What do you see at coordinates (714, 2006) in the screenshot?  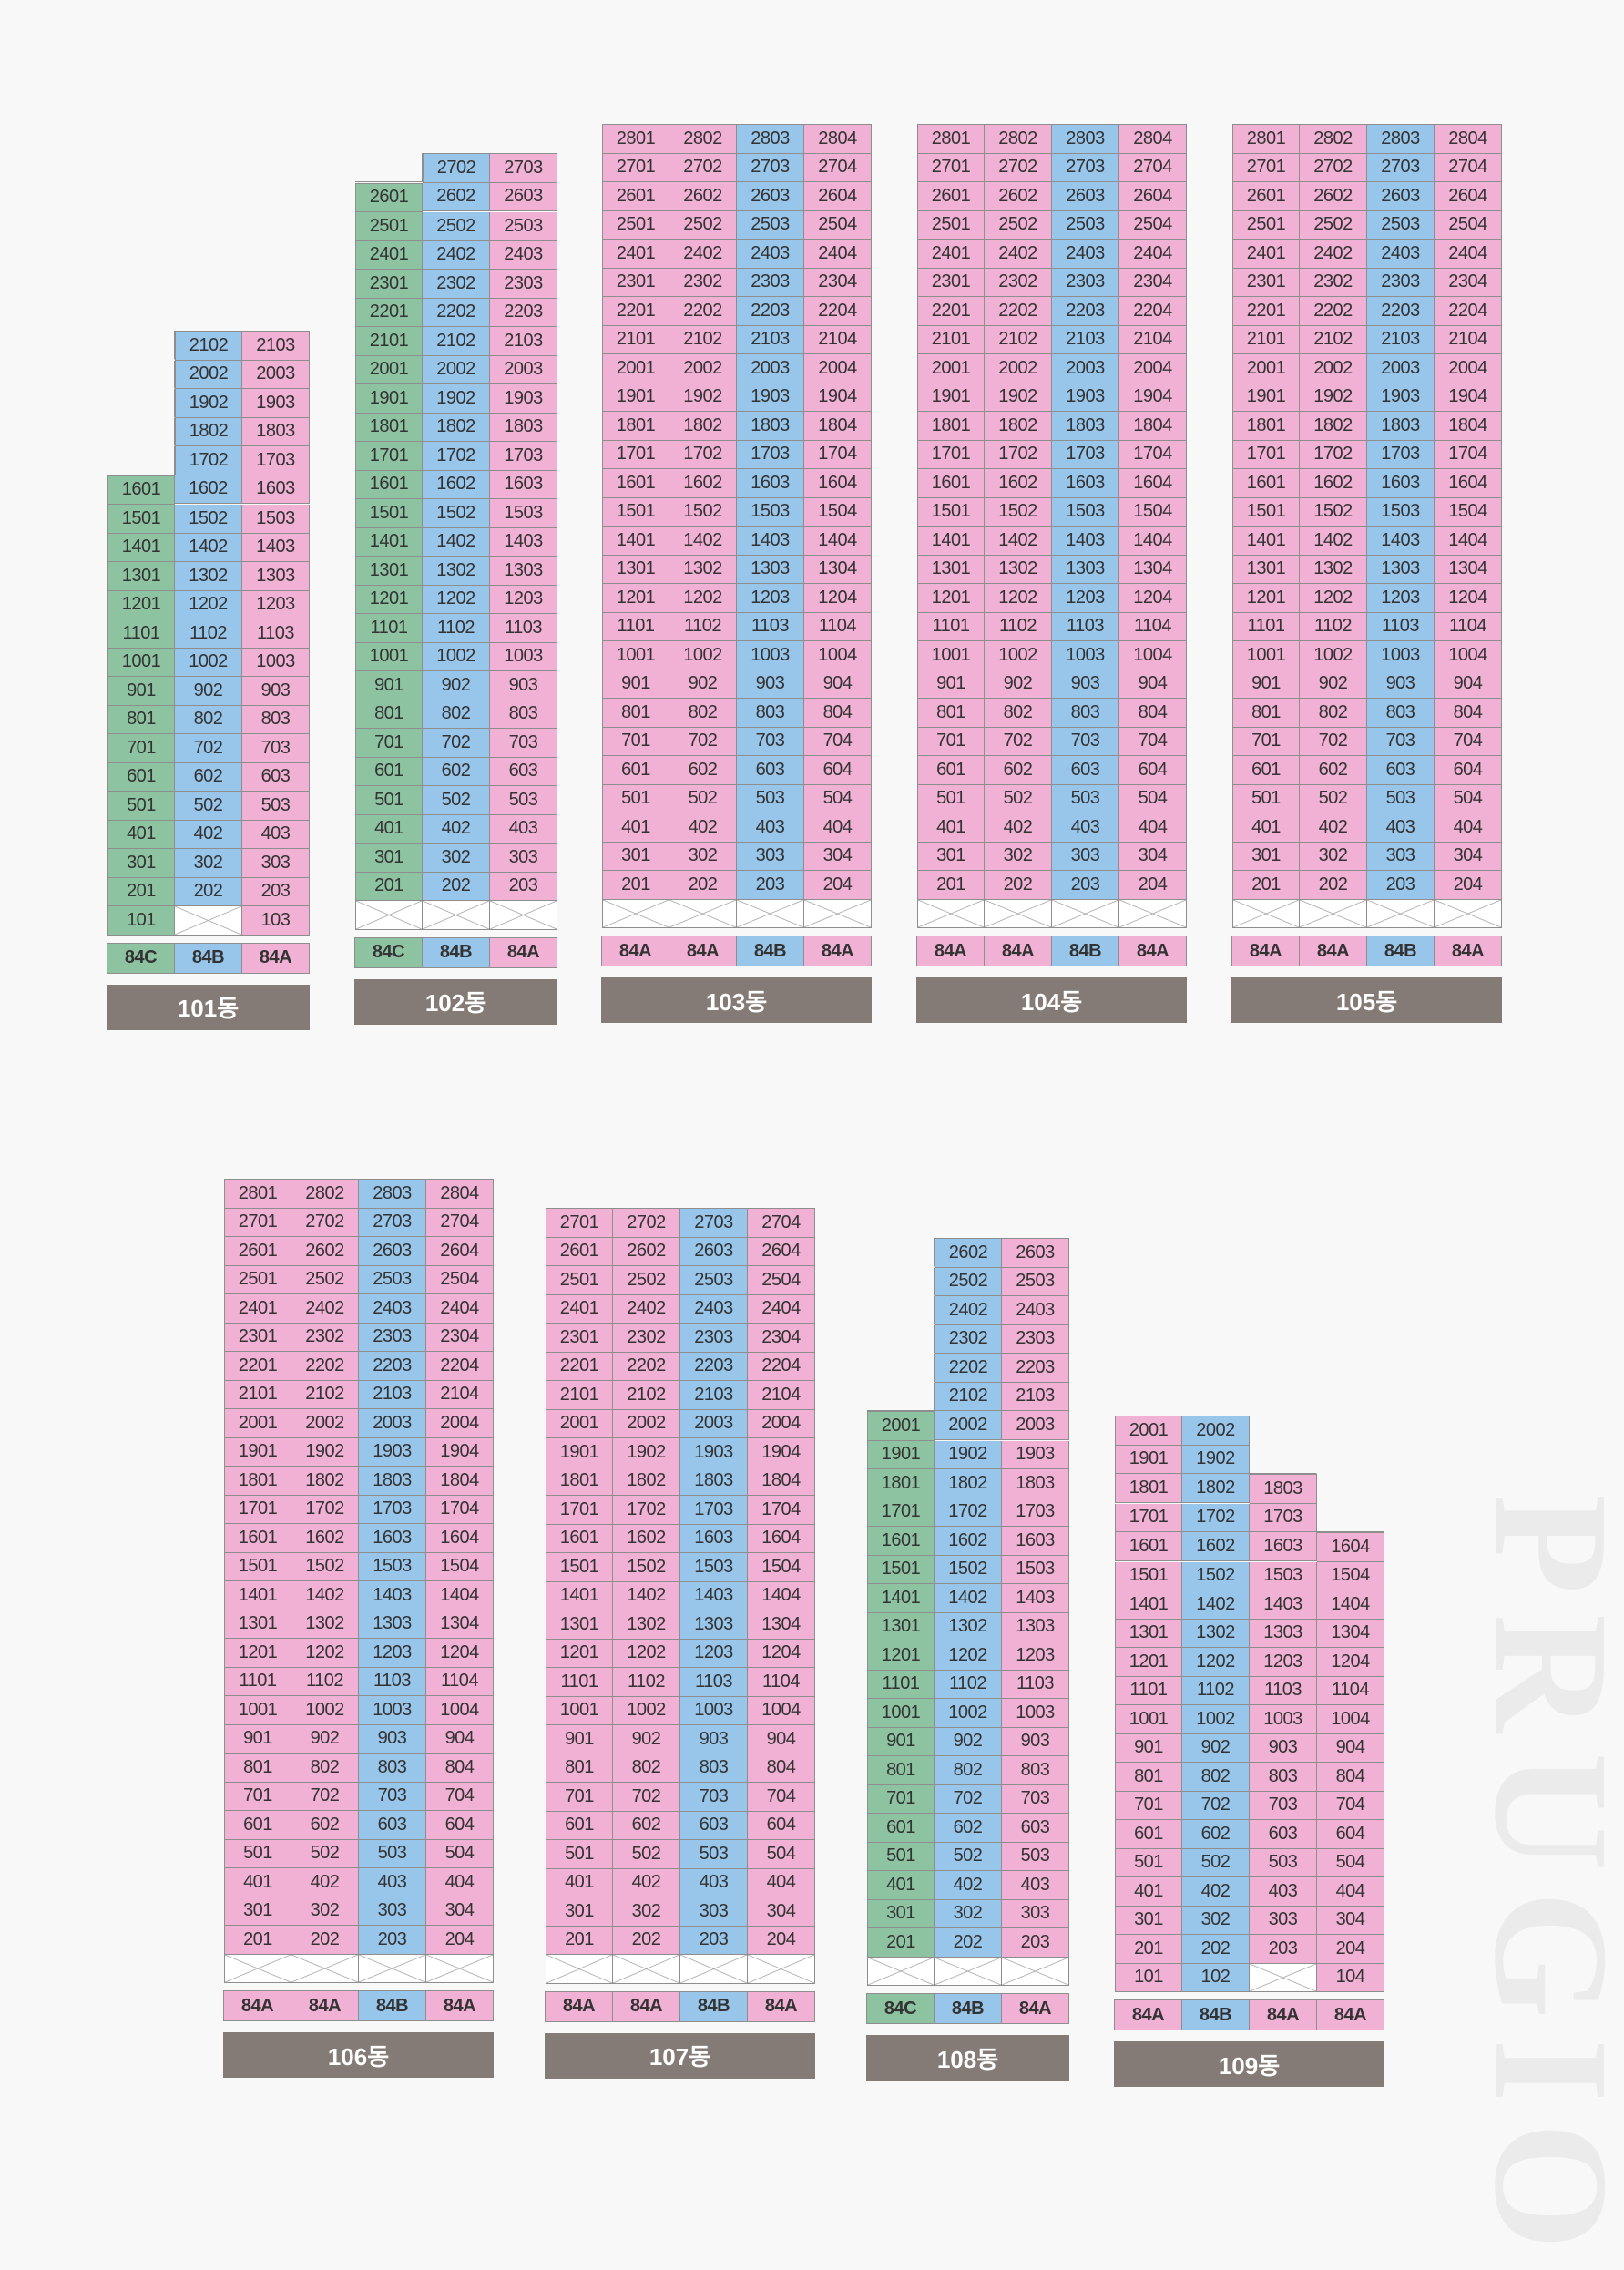 I see `unit-type-badge: 84B` at bounding box center [714, 2006].